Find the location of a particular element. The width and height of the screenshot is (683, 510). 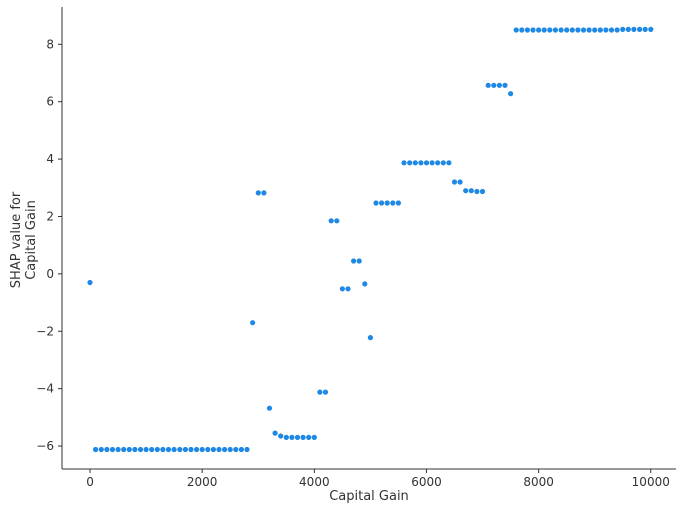

x-tick-label: 8000 is located at coordinates (538, 482).